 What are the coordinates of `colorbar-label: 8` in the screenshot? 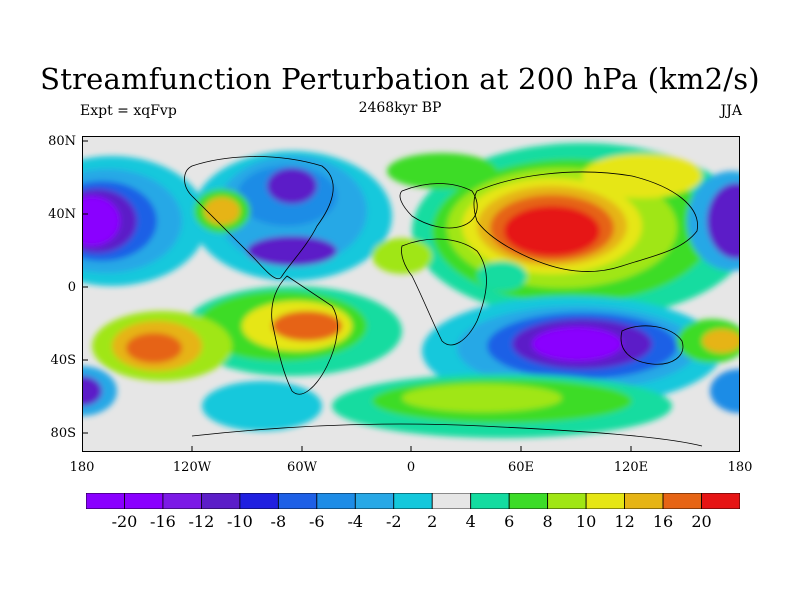 It's located at (547, 521).